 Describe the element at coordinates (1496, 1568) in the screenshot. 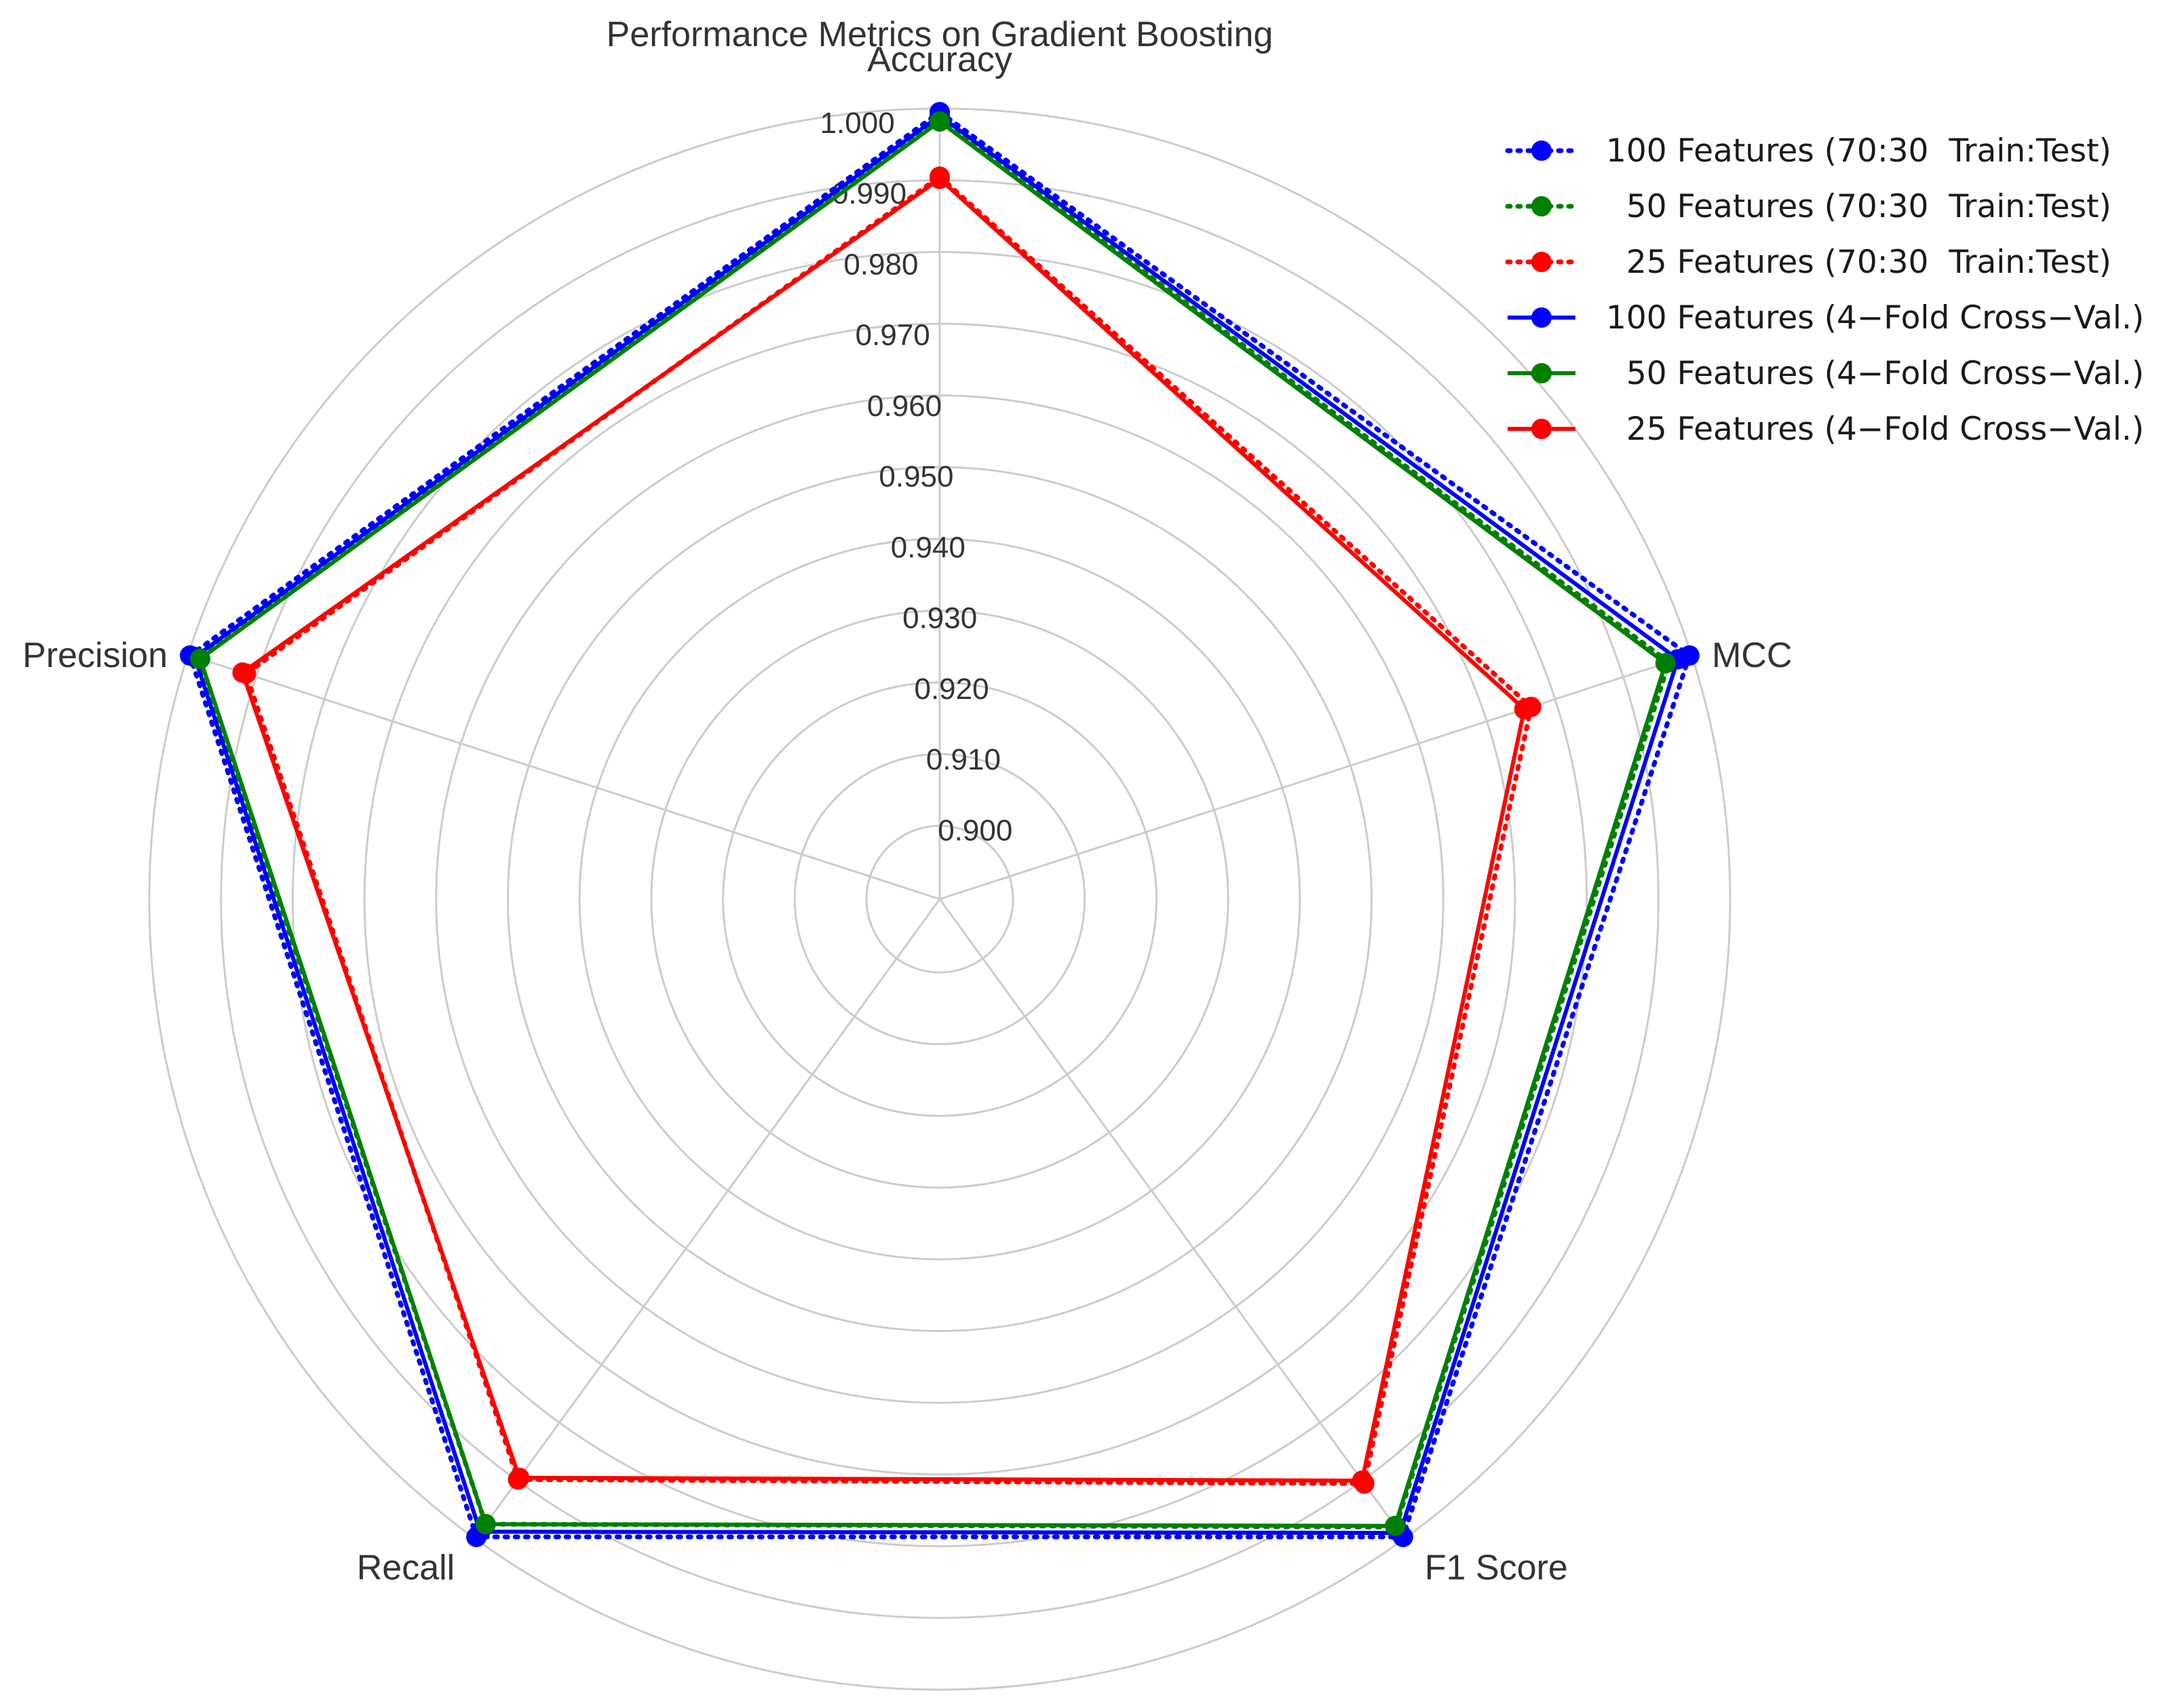

I see `axis-label-f1-score: F1 Score` at that location.